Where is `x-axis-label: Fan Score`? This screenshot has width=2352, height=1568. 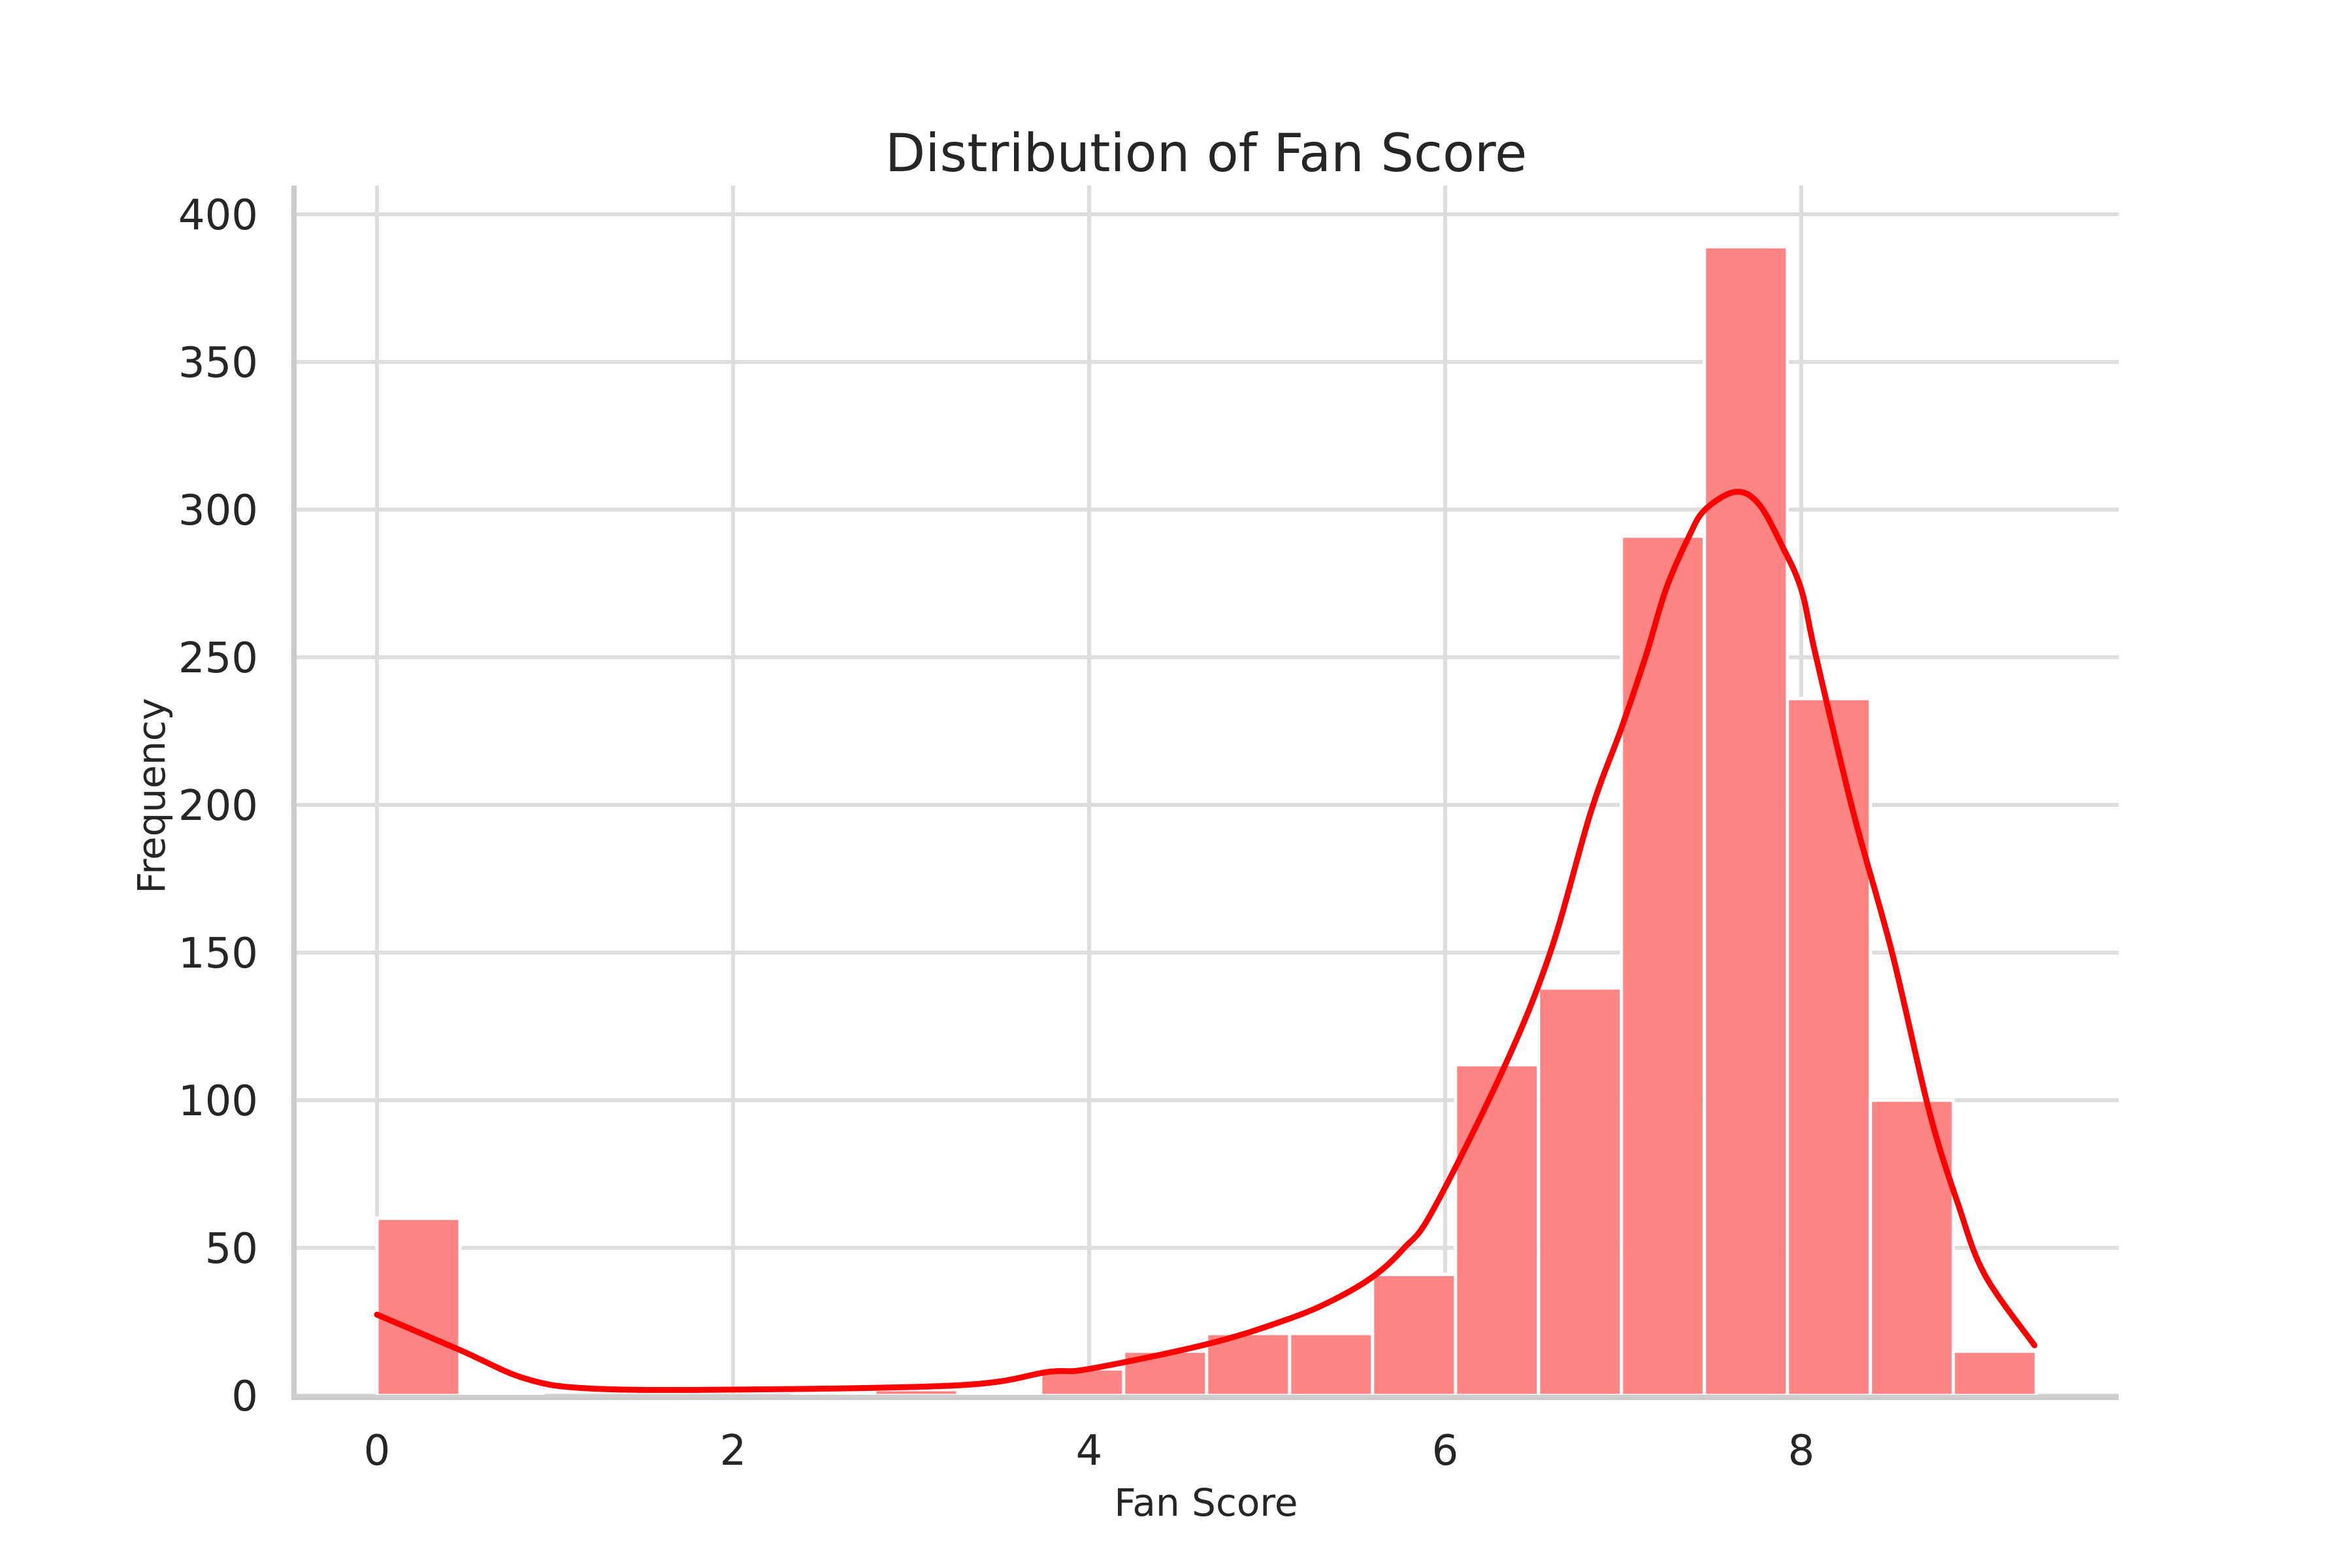
x-axis-label: Fan Score is located at coordinates (1206, 1502).